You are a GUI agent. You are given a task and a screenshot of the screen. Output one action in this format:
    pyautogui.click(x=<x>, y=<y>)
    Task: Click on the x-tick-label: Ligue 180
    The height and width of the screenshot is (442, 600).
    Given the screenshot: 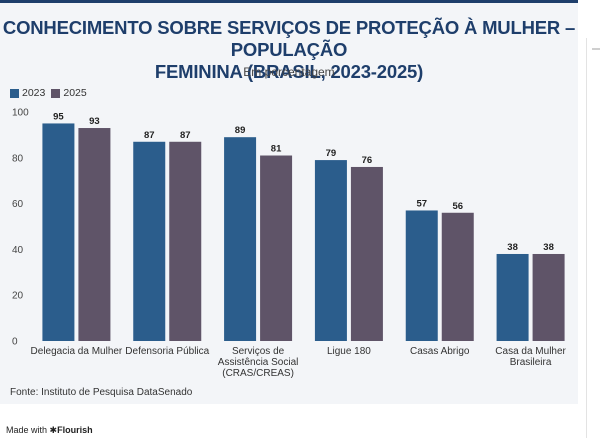 What is the action you would take?
    pyautogui.click(x=349, y=351)
    